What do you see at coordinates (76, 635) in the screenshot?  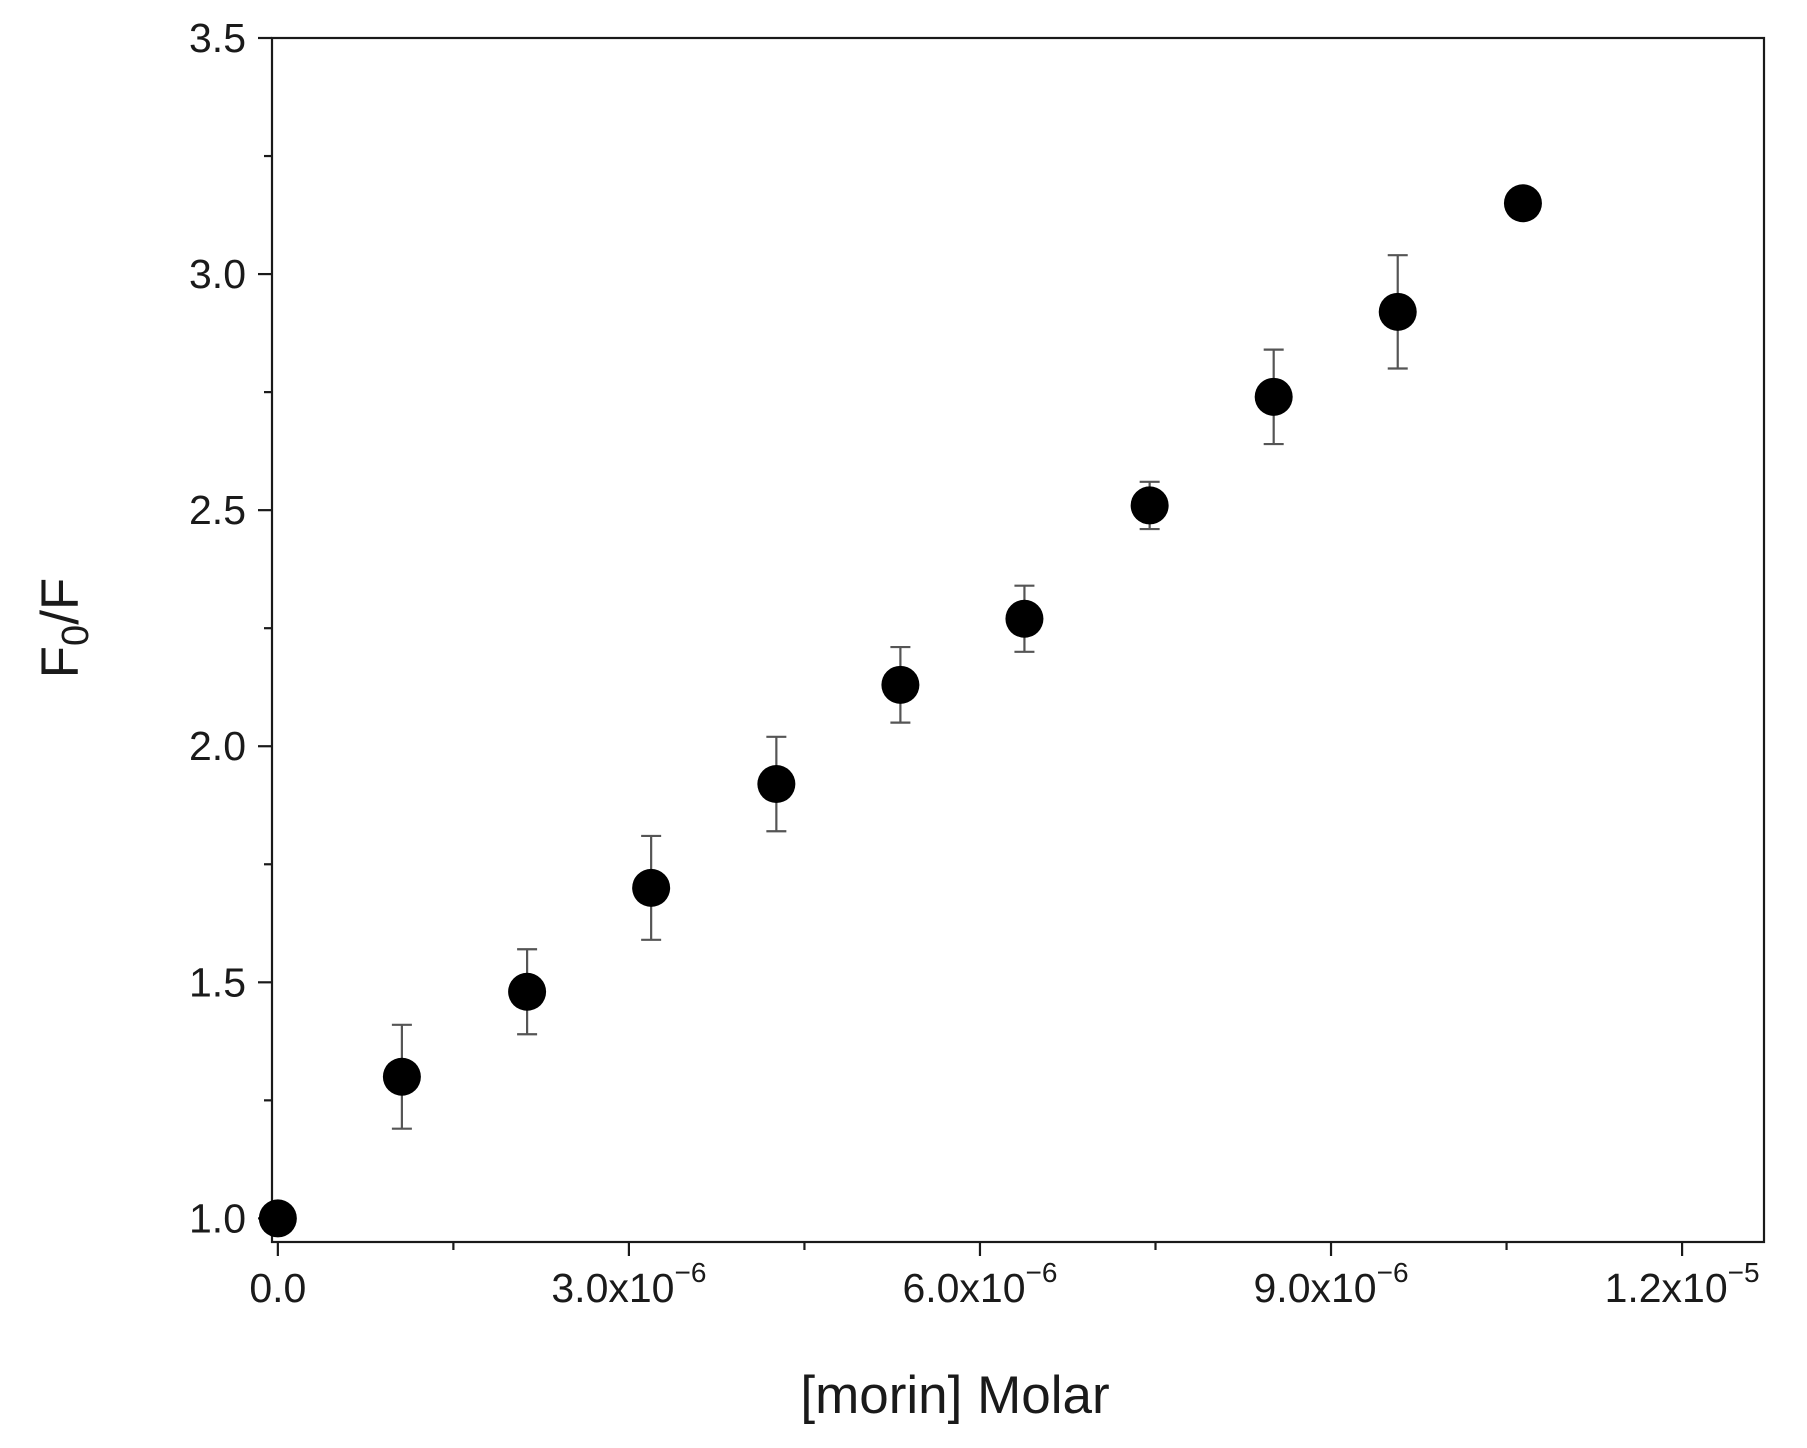 I see `y-axis-title-subscript: 0` at bounding box center [76, 635].